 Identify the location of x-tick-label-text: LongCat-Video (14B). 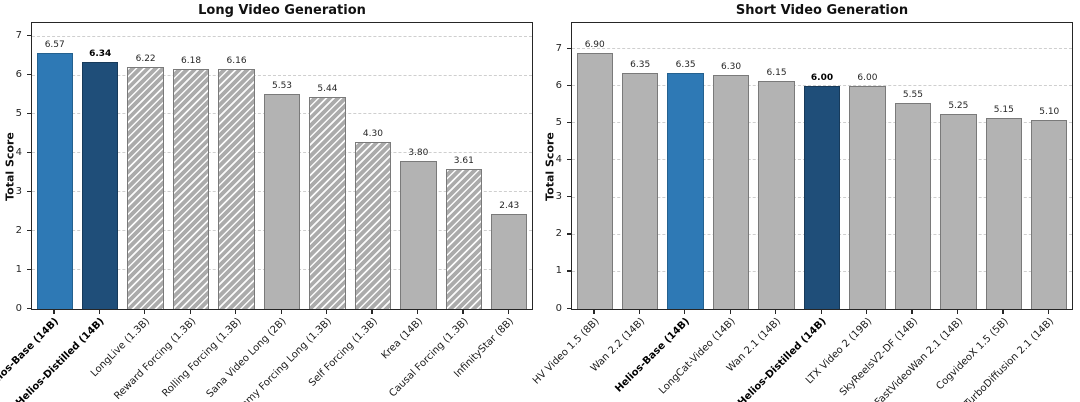
(697, 356).